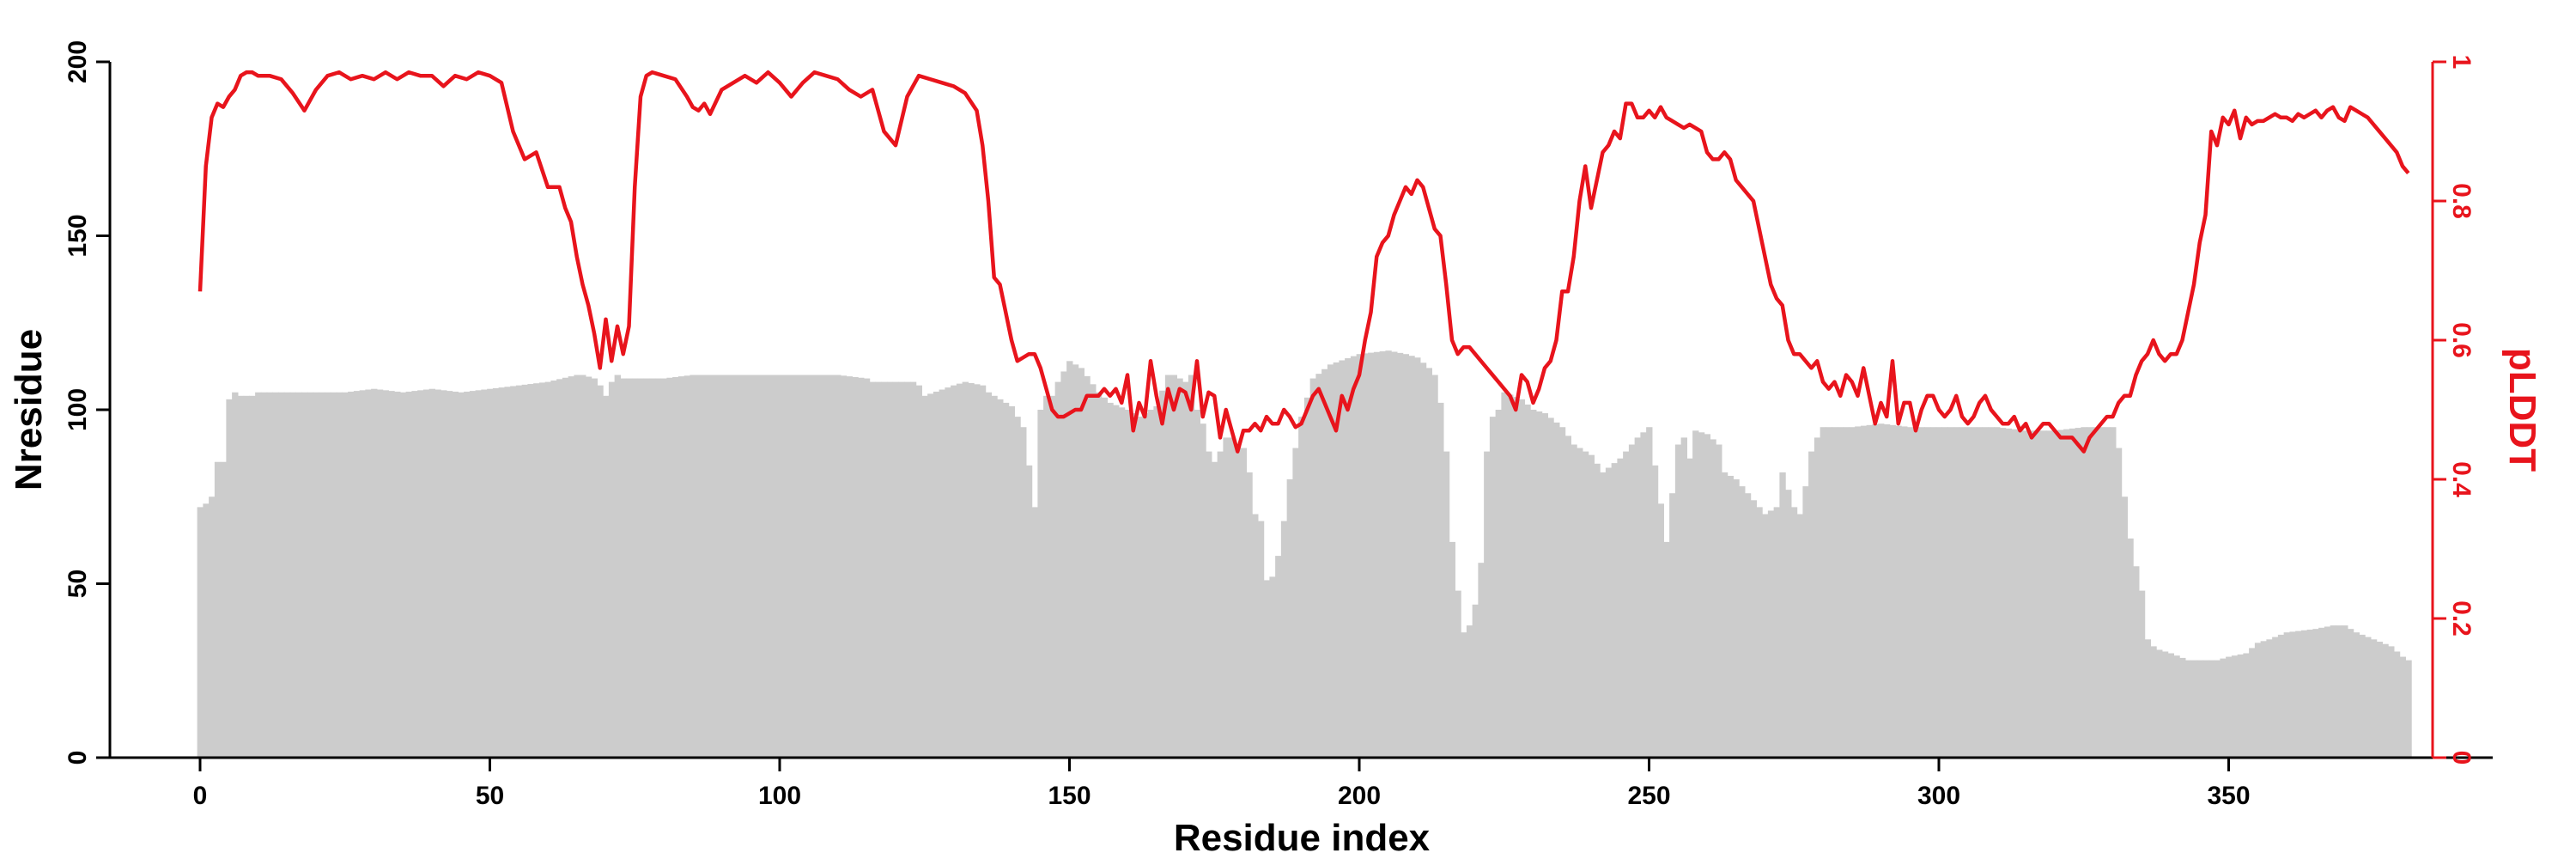  What do you see at coordinates (78, 235) in the screenshot?
I see `y-tick-label: 150` at bounding box center [78, 235].